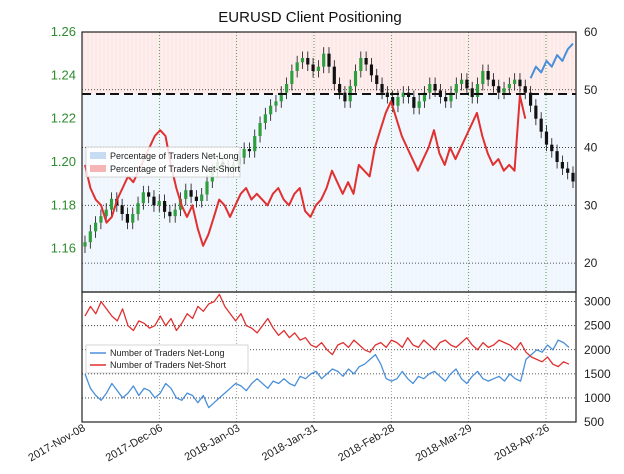  Describe the element at coordinates (591, 205) in the screenshot. I see `percent-tick-label: 30` at that location.